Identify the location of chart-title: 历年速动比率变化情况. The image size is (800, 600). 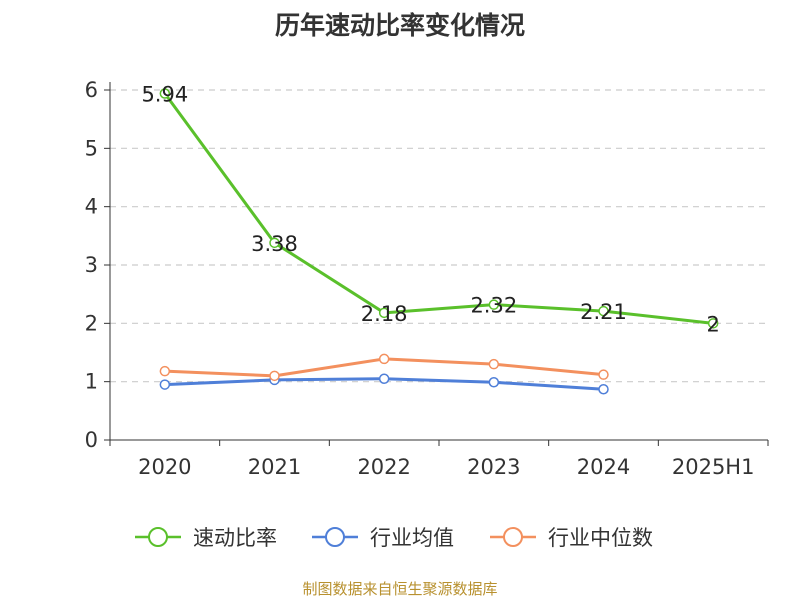
(399, 25).